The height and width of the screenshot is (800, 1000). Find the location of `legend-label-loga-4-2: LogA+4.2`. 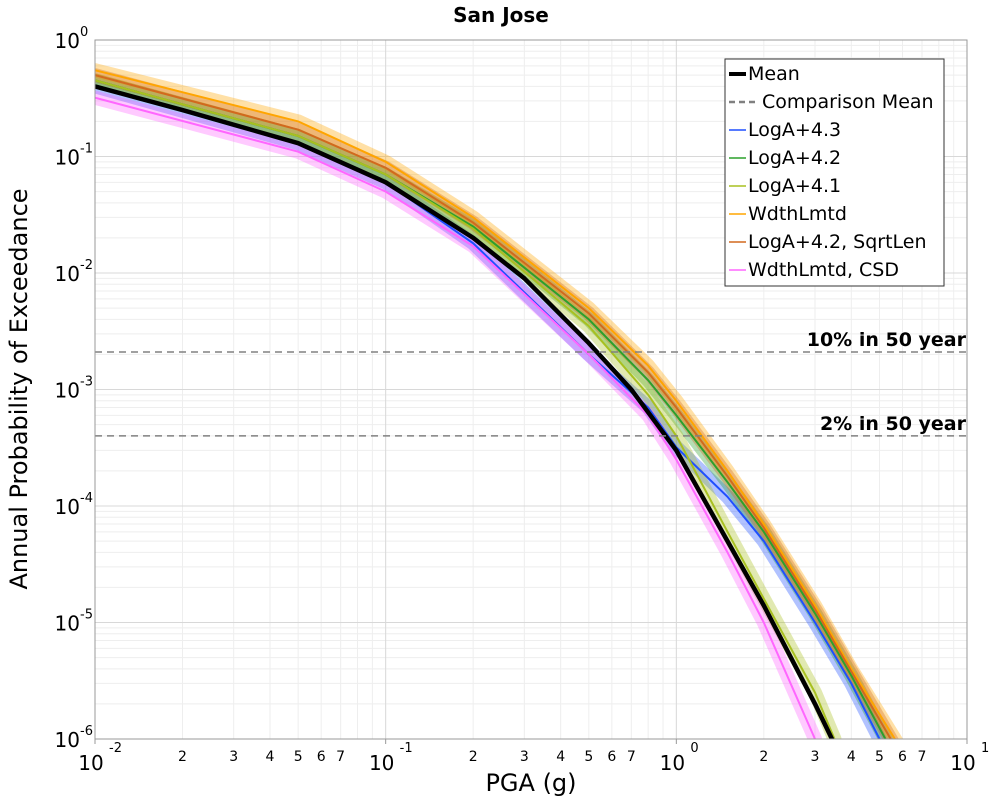

legend-label-loga-4-2: LogA+4.2 is located at coordinates (794, 158).